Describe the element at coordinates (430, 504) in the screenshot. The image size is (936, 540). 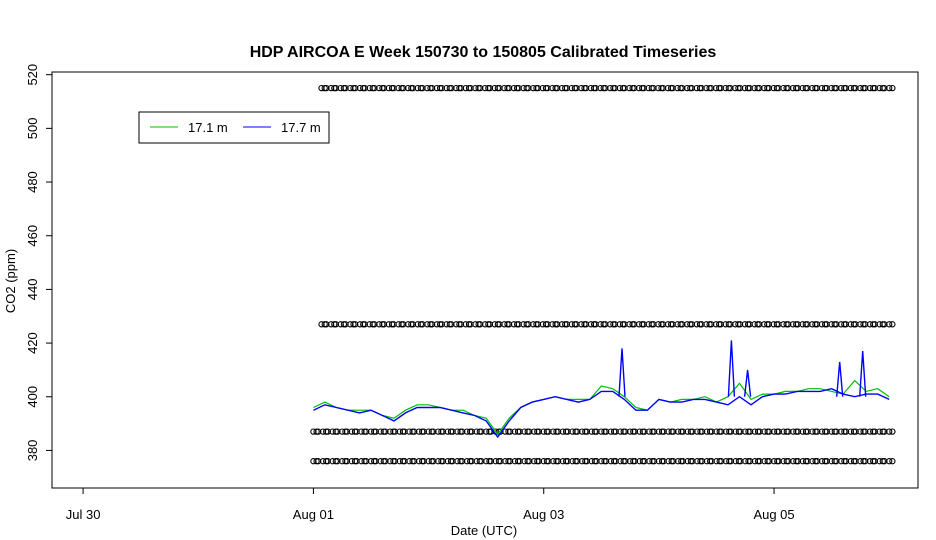
I see `x-axis: Jul 30 Aug 01 Aug 03 Aug 05` at that location.